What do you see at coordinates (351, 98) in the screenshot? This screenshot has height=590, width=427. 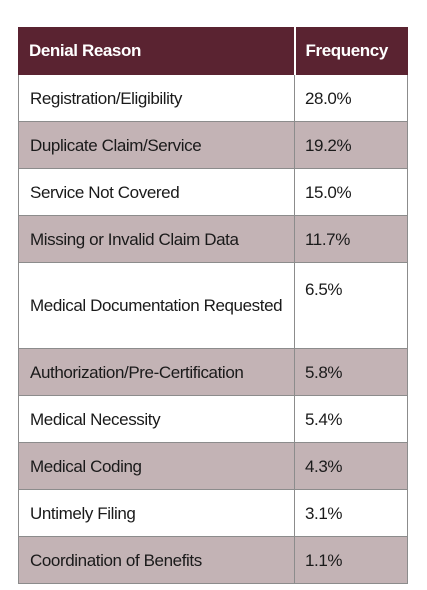 I see `frequency-cell: 28.0%` at bounding box center [351, 98].